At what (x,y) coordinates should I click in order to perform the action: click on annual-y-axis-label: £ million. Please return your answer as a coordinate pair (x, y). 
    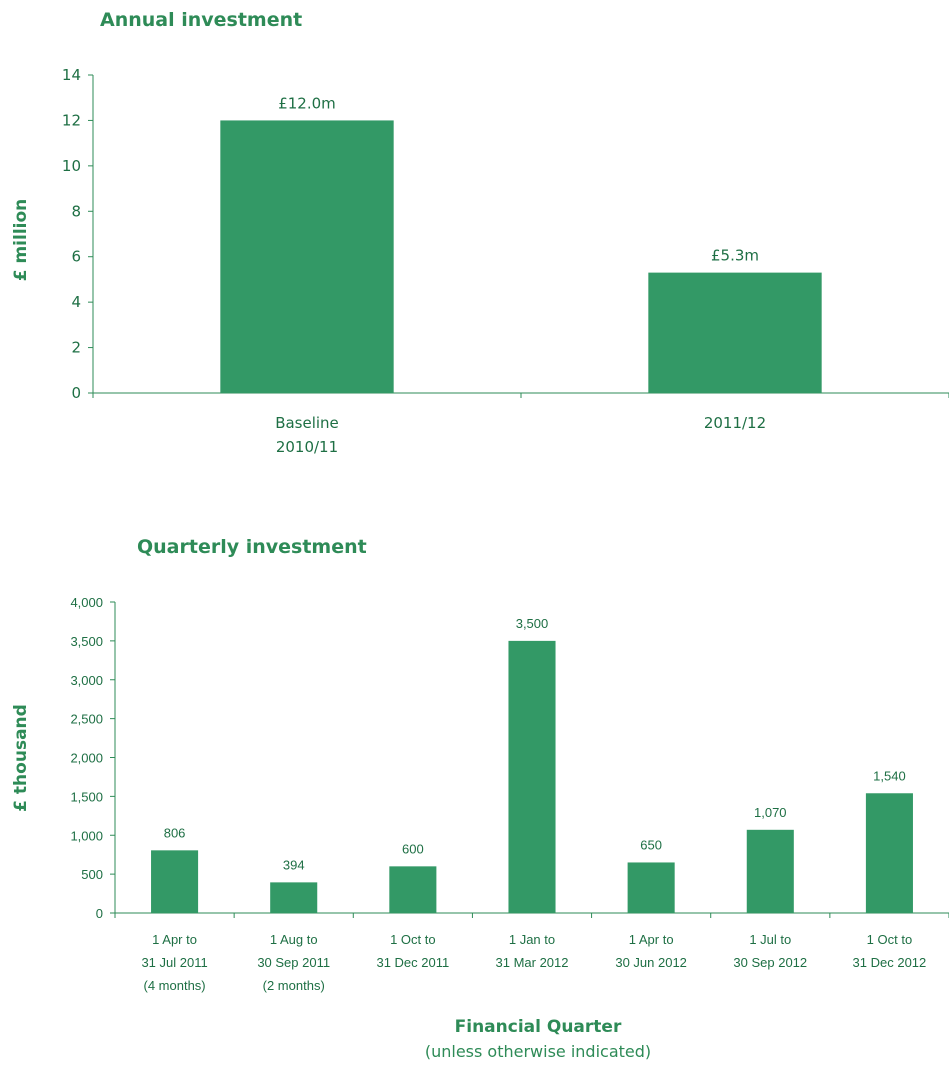
    Looking at the image, I should click on (21, 240).